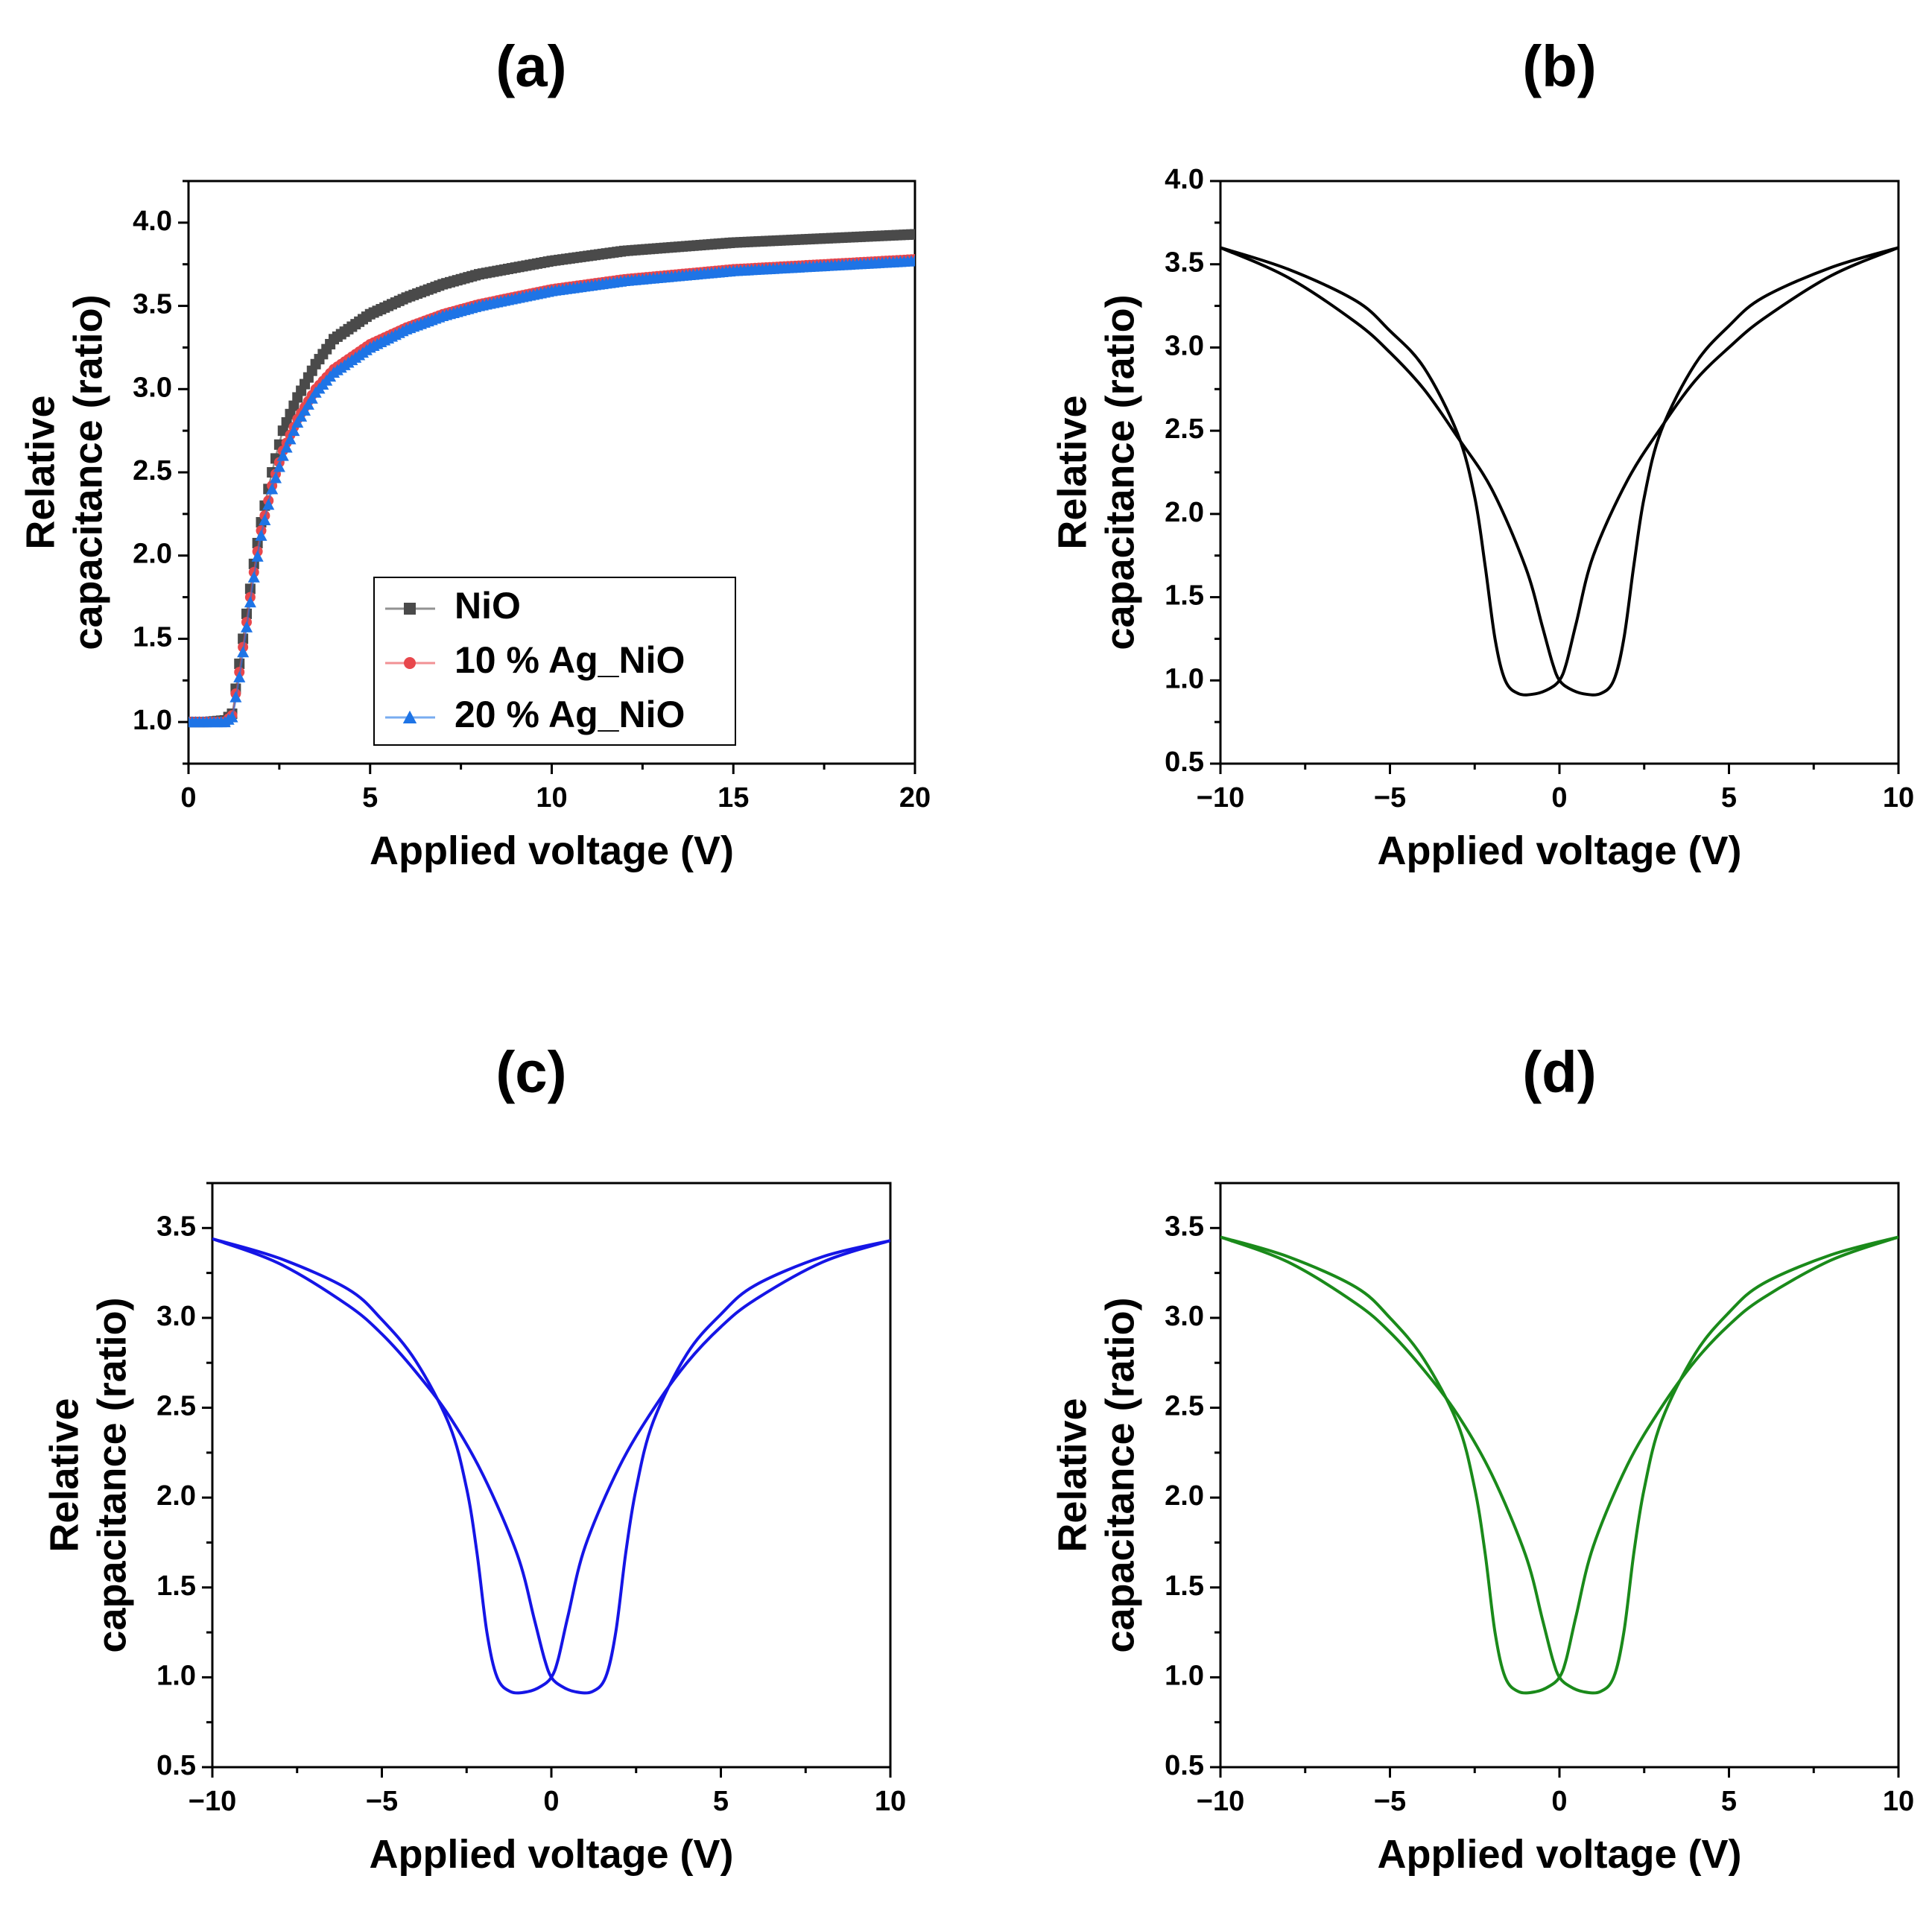  What do you see at coordinates (488, 606) in the screenshot?
I see `legend-label: NiO` at bounding box center [488, 606].